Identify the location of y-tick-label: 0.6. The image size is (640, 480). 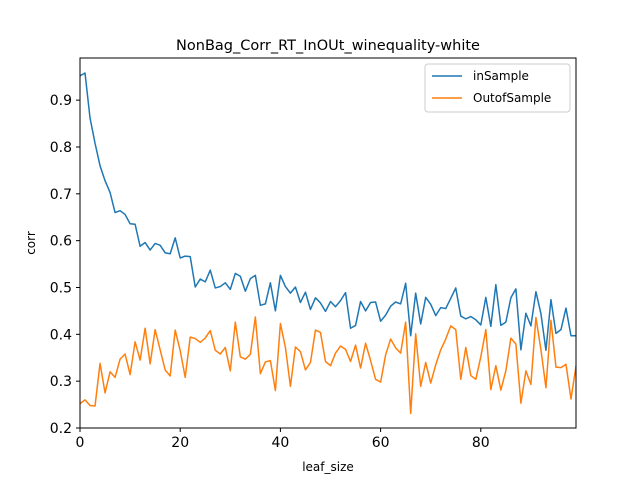
(61, 242).